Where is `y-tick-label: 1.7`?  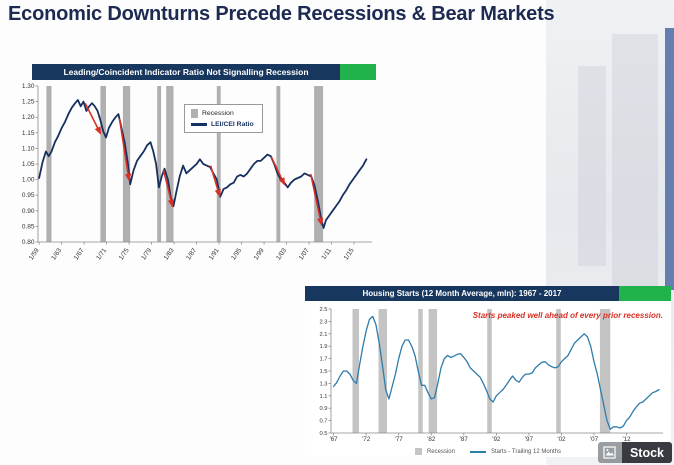 y-tick-label: 1.7 is located at coordinates (323, 360).